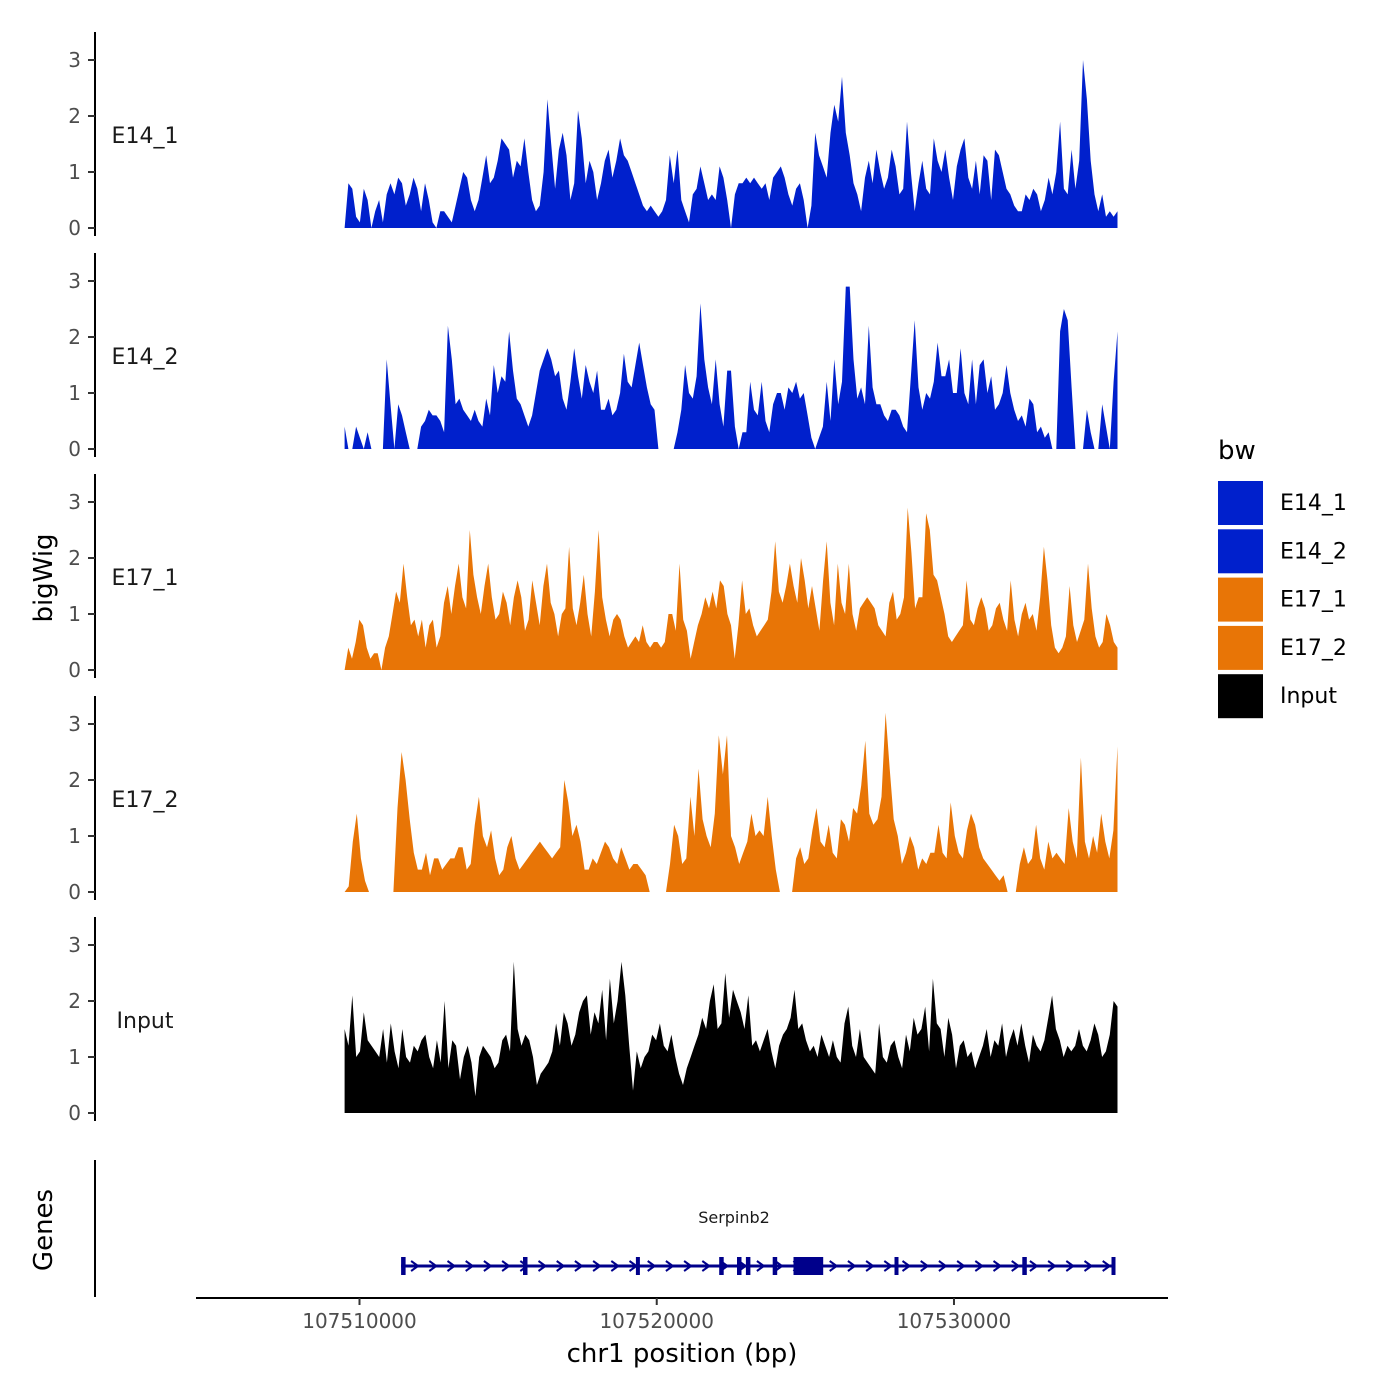 The image size is (1400, 1400). Describe the element at coordinates (1313, 600) in the screenshot. I see `legend-label: E17_1` at that location.